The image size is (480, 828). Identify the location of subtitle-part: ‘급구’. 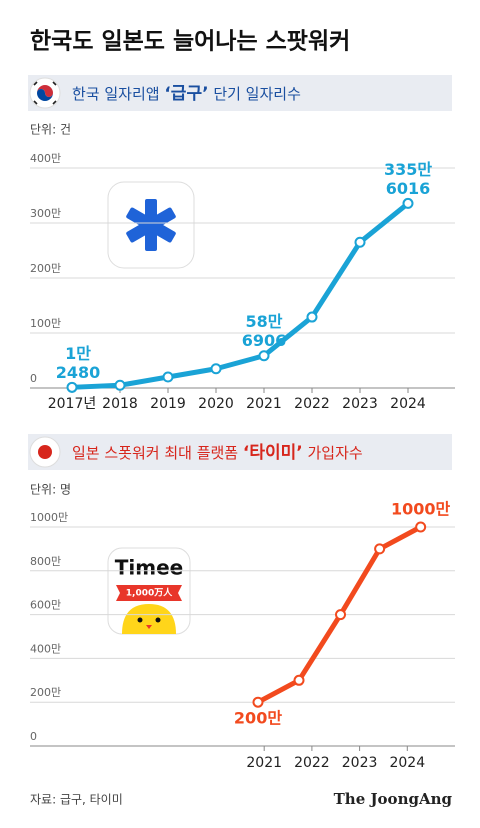
(186, 94).